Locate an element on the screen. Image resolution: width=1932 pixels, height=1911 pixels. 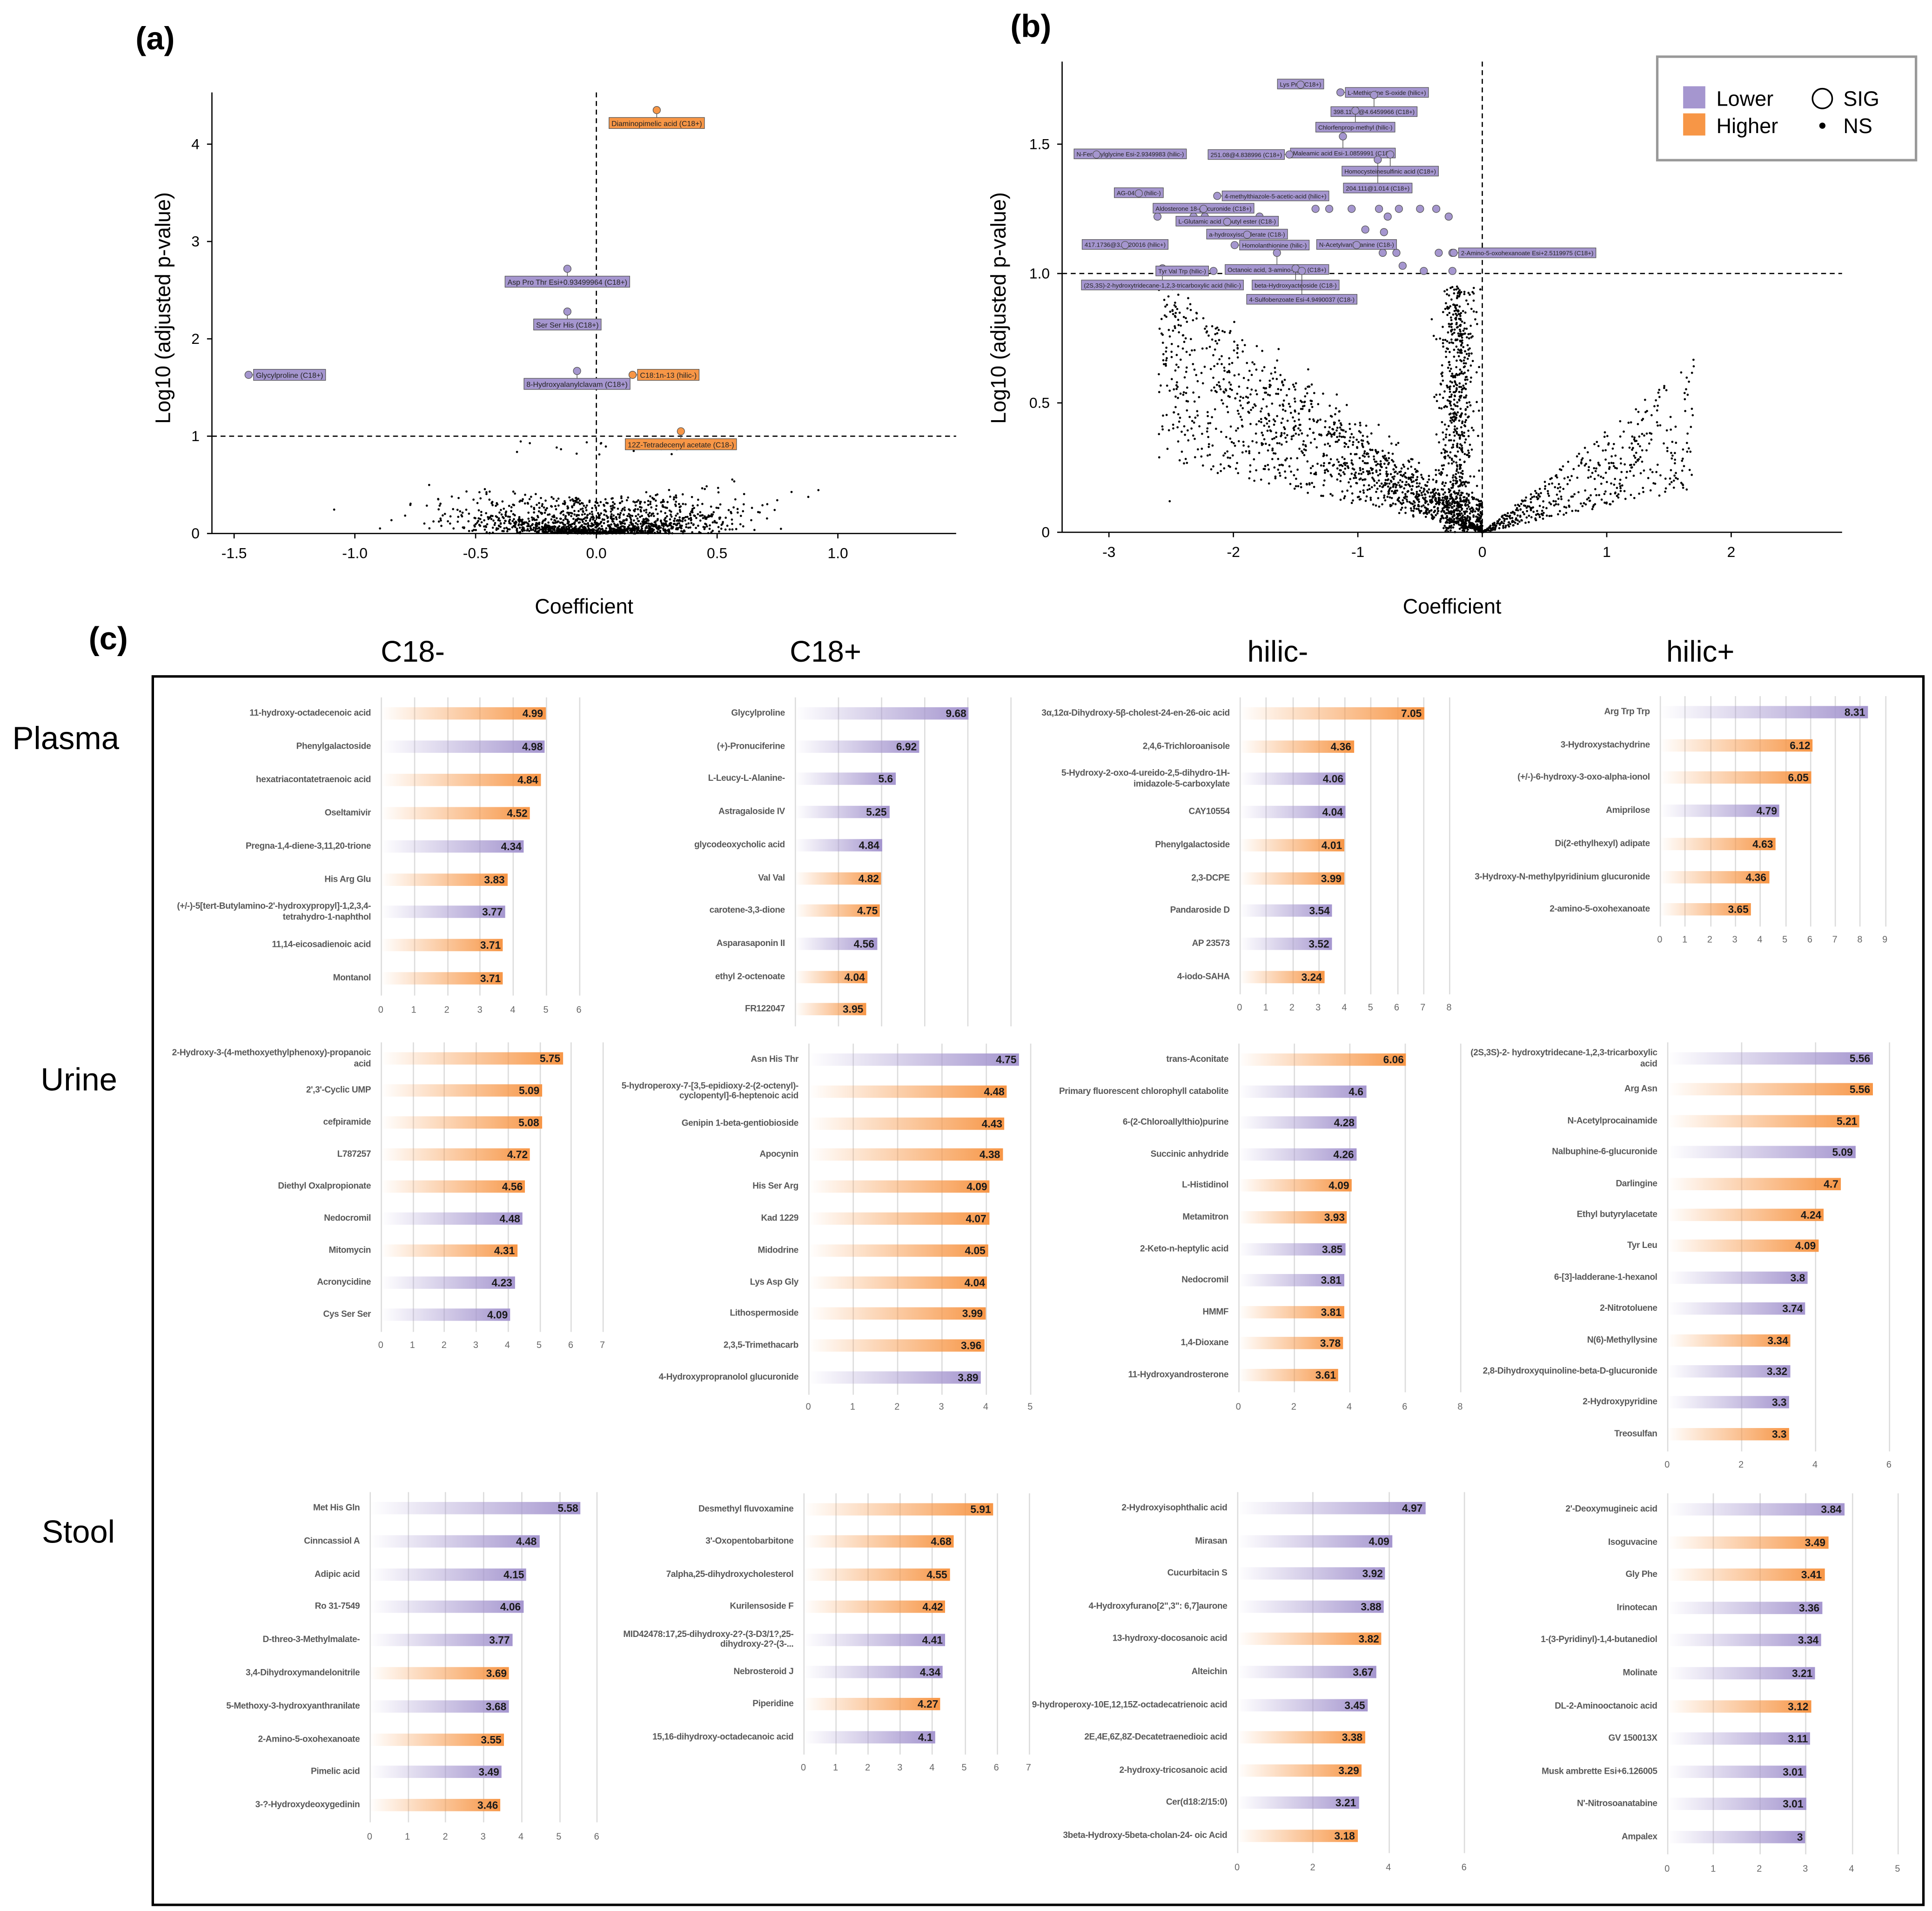
x-tick-label: 3 is located at coordinates (941, 1406).